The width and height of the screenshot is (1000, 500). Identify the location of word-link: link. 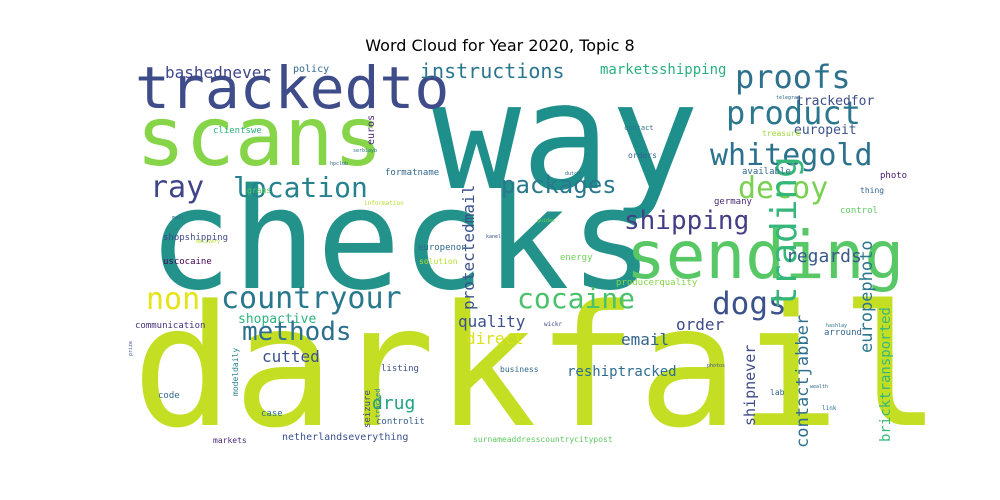
(829, 408).